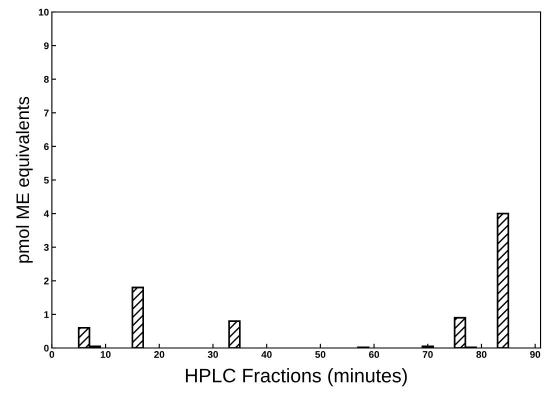 The width and height of the screenshot is (546, 400). What do you see at coordinates (46, 348) in the screenshot?
I see `y-tick-label: 0` at bounding box center [46, 348].